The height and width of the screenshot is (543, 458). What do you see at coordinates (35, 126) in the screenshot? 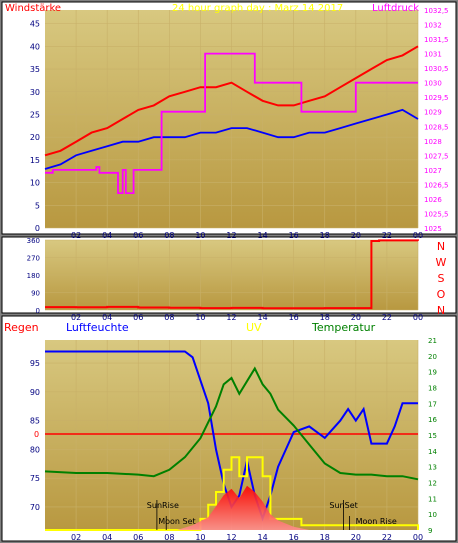
I see `chart1-left-axis: 0 5 10 15 20 25 30 35 40 45` at bounding box center [35, 126].